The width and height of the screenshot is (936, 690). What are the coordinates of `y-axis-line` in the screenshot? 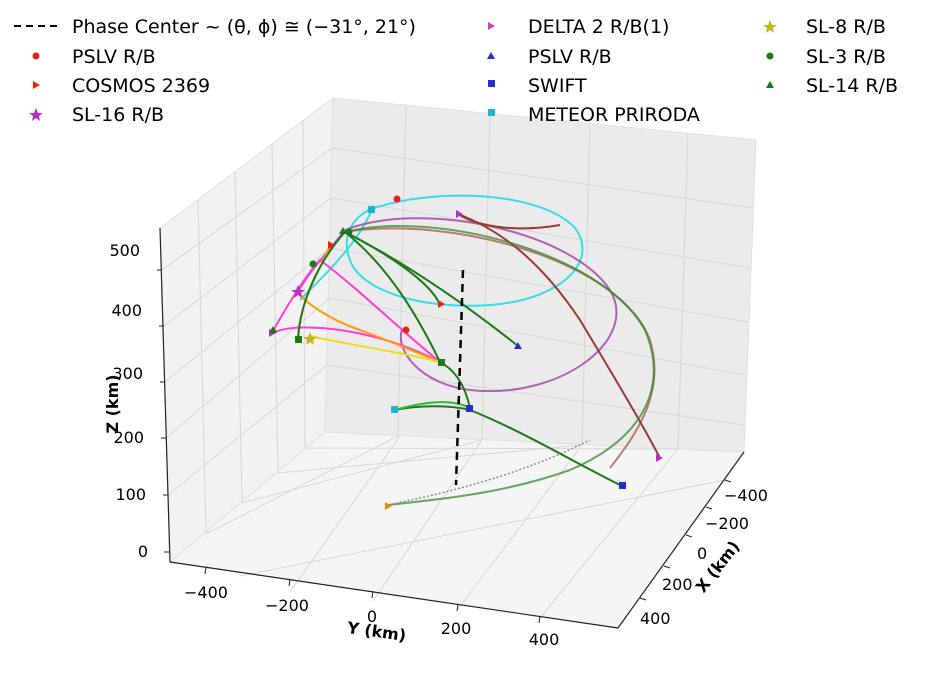 It's located at (394, 595).